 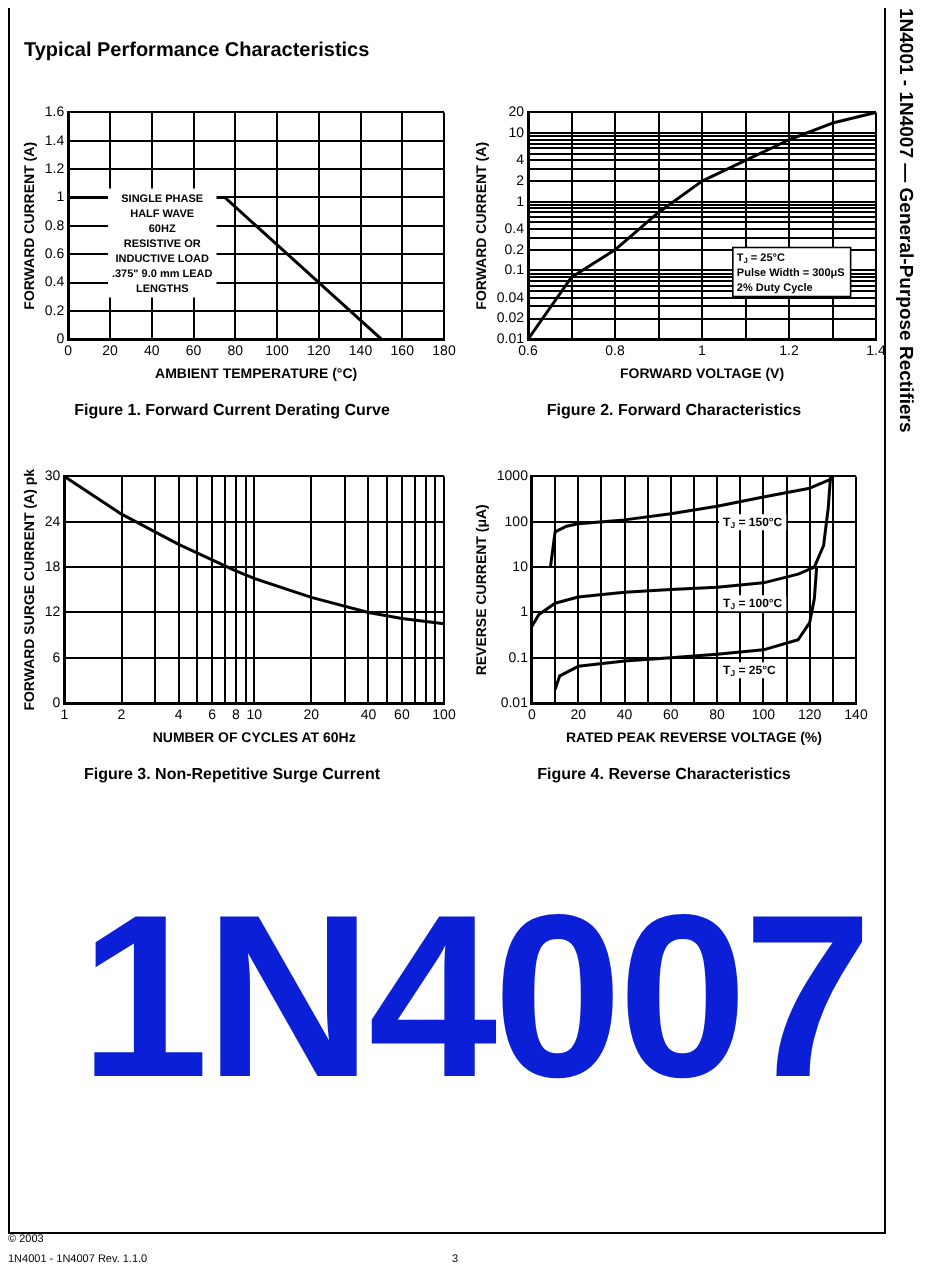 I want to click on text: Figure 1. Forward Current Derating Curve, so click(x=232, y=409).